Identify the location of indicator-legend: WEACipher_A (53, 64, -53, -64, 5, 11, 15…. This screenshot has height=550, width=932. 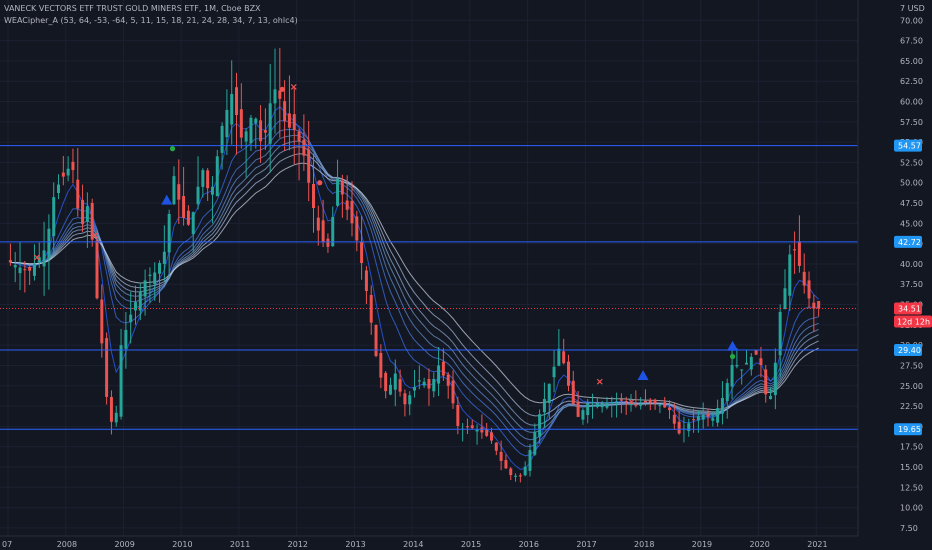
(151, 20).